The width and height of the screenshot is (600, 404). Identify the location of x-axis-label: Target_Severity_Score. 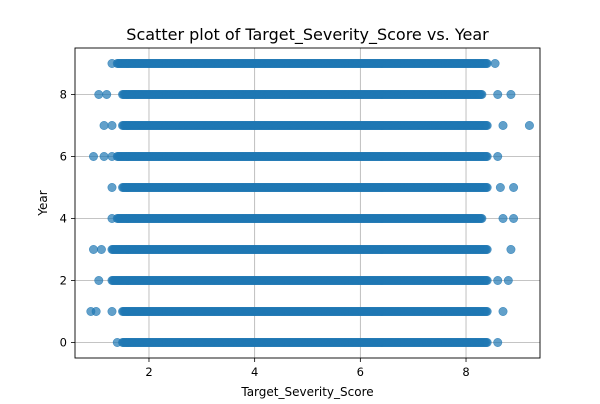
(306, 392).